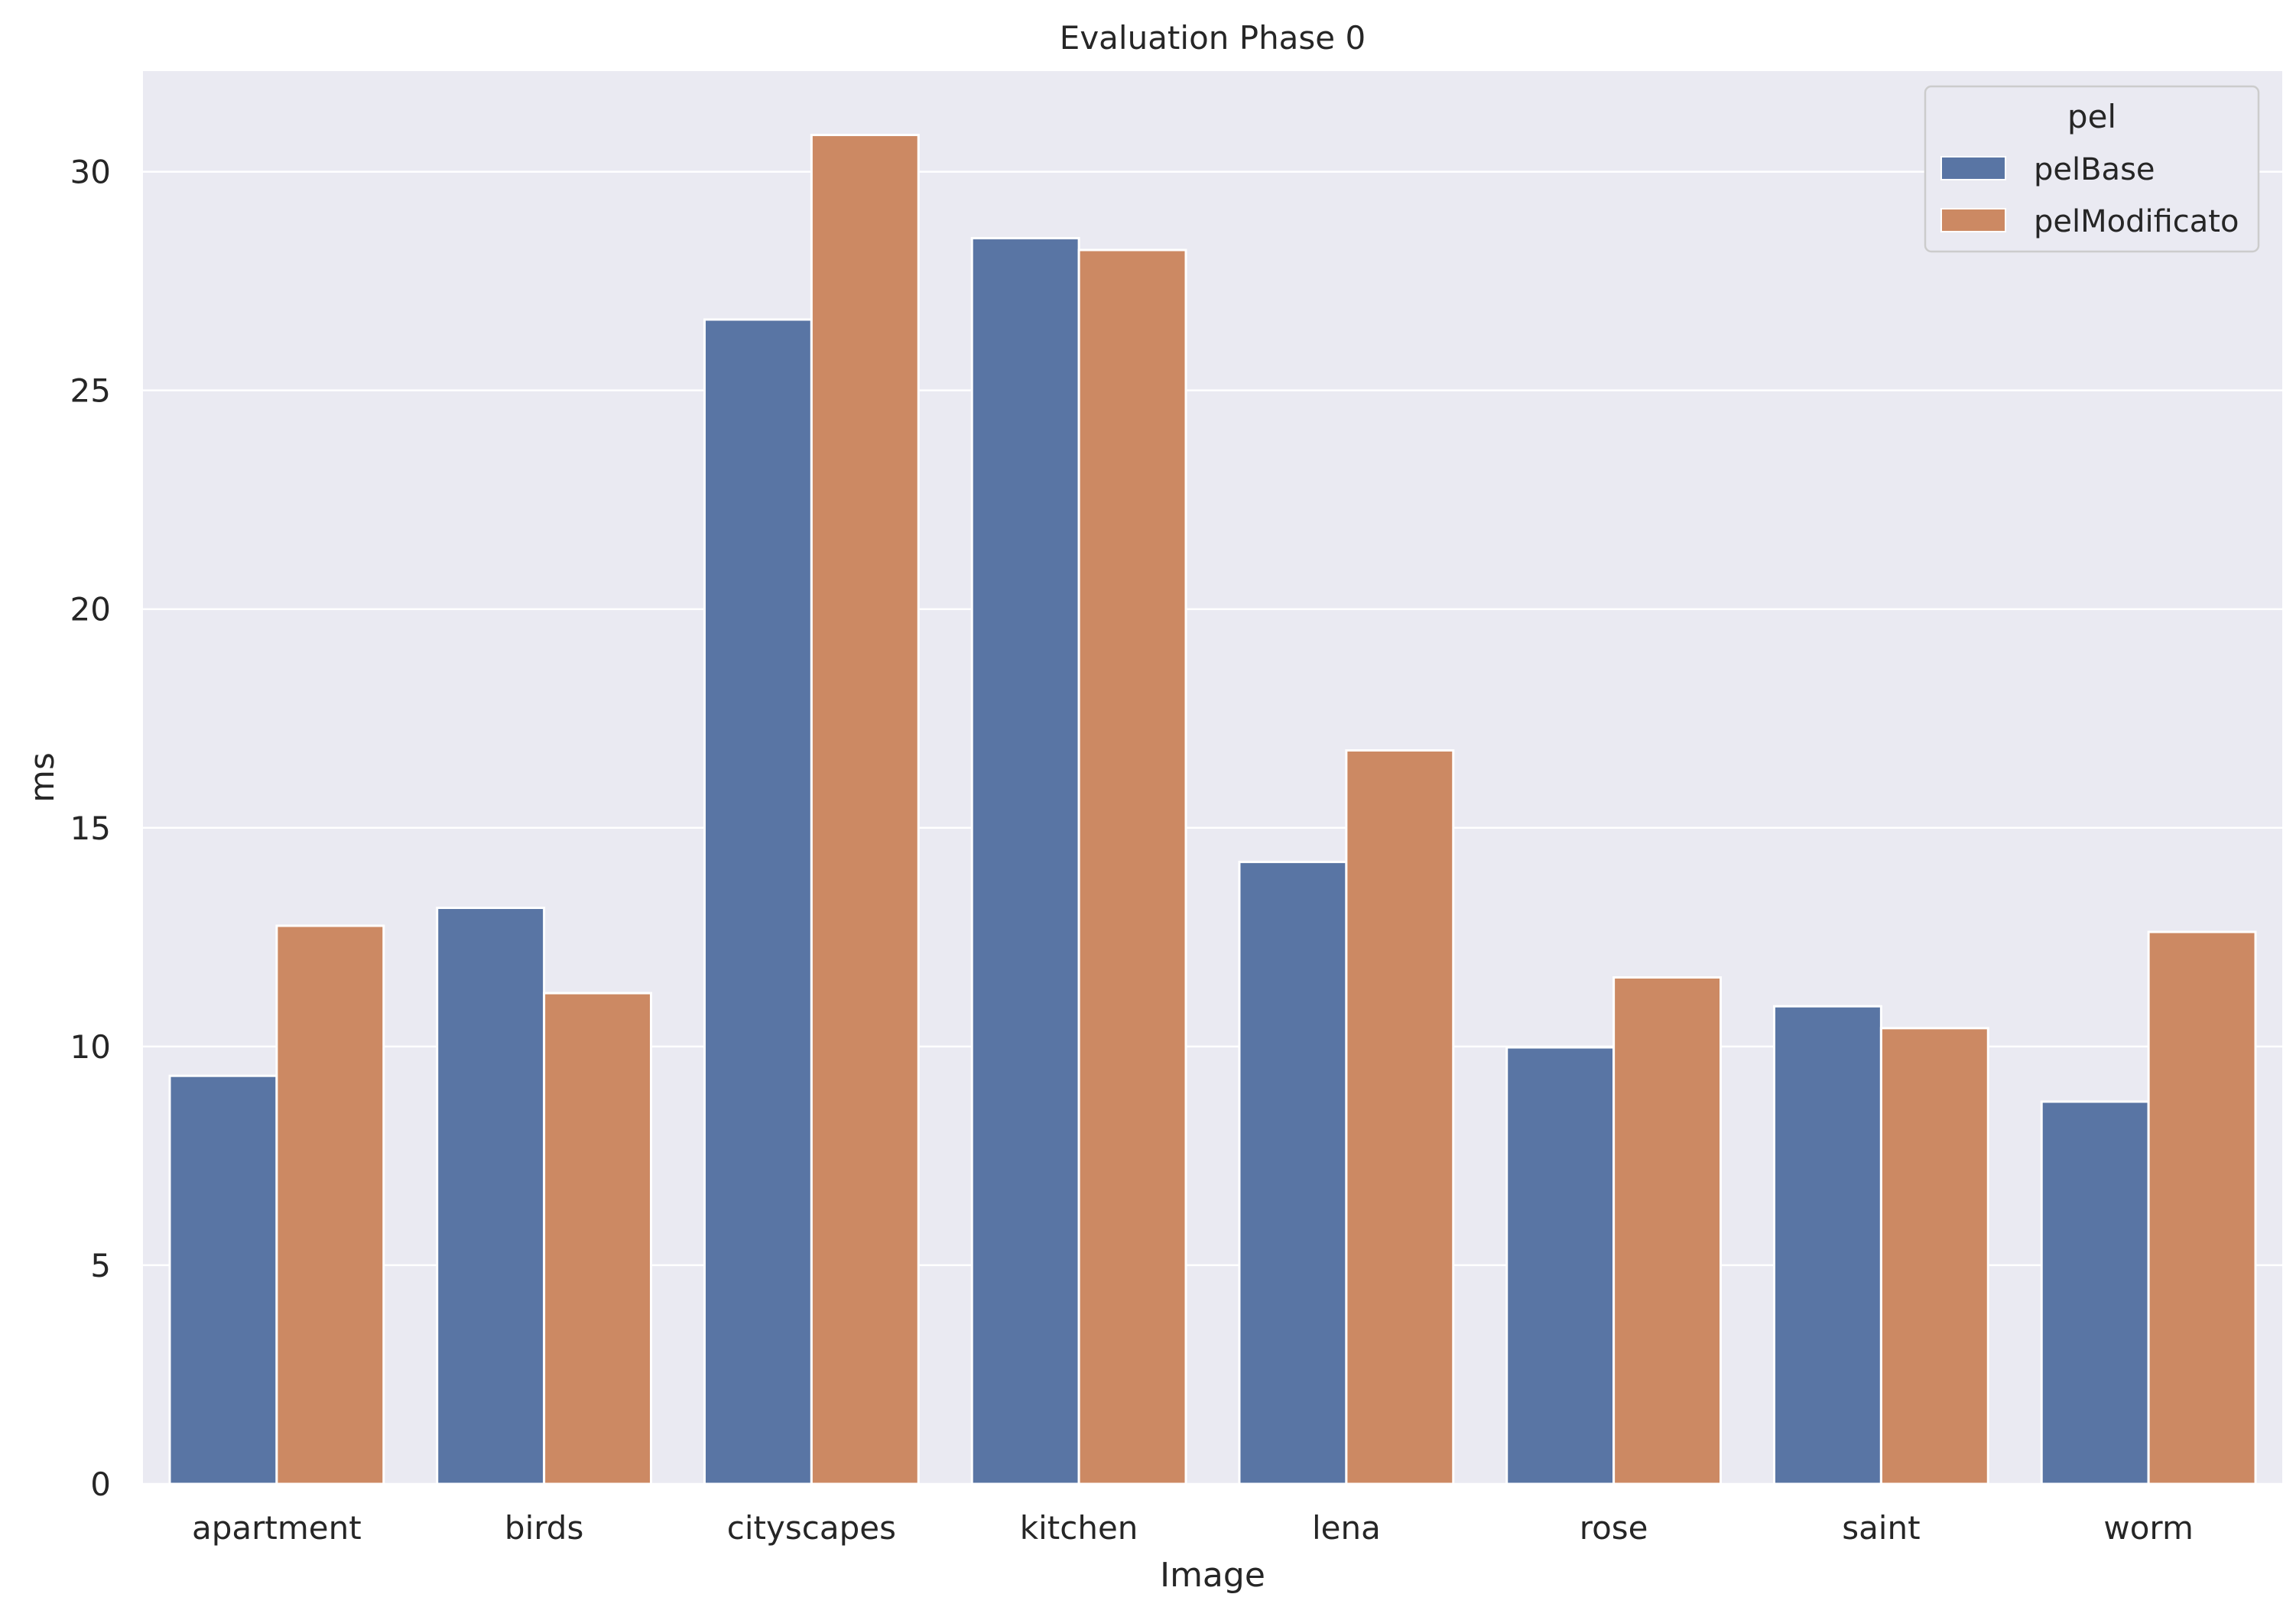  I want to click on legend-label-pelModificato: pelModificato, so click(2136, 222).